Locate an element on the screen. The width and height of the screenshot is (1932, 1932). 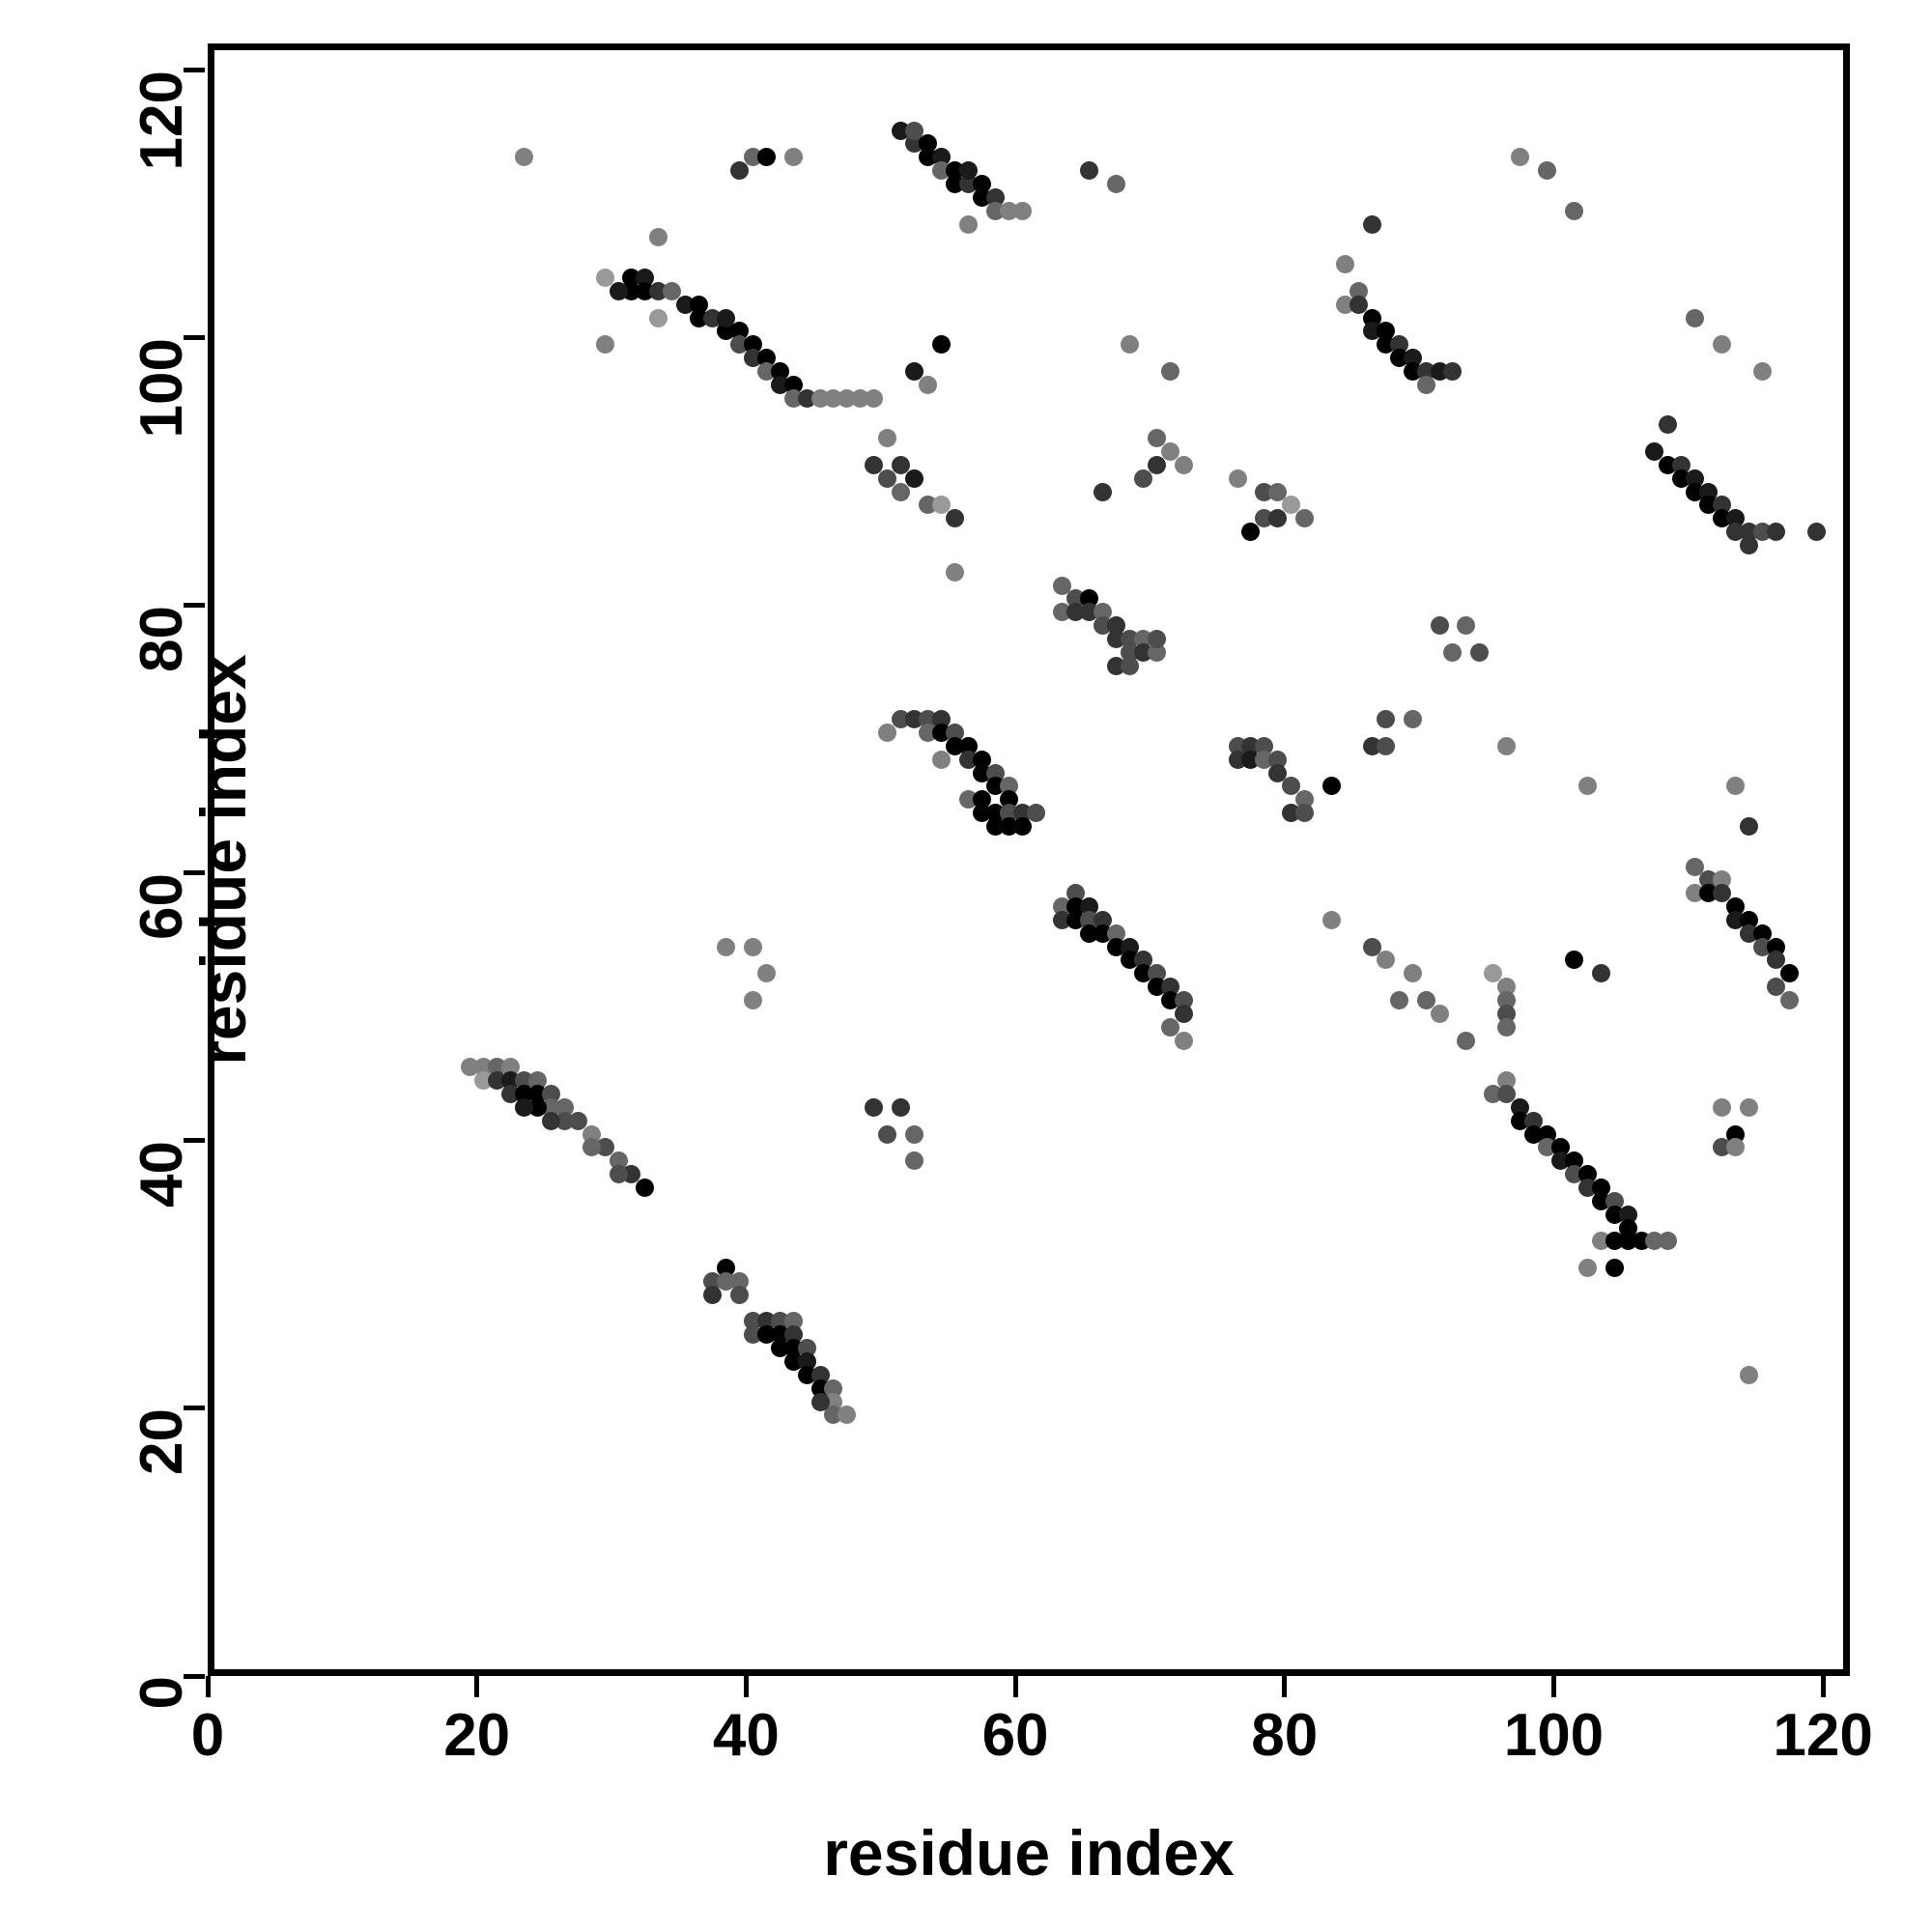
x-tick-label: 100 is located at coordinates (1554, 1735).